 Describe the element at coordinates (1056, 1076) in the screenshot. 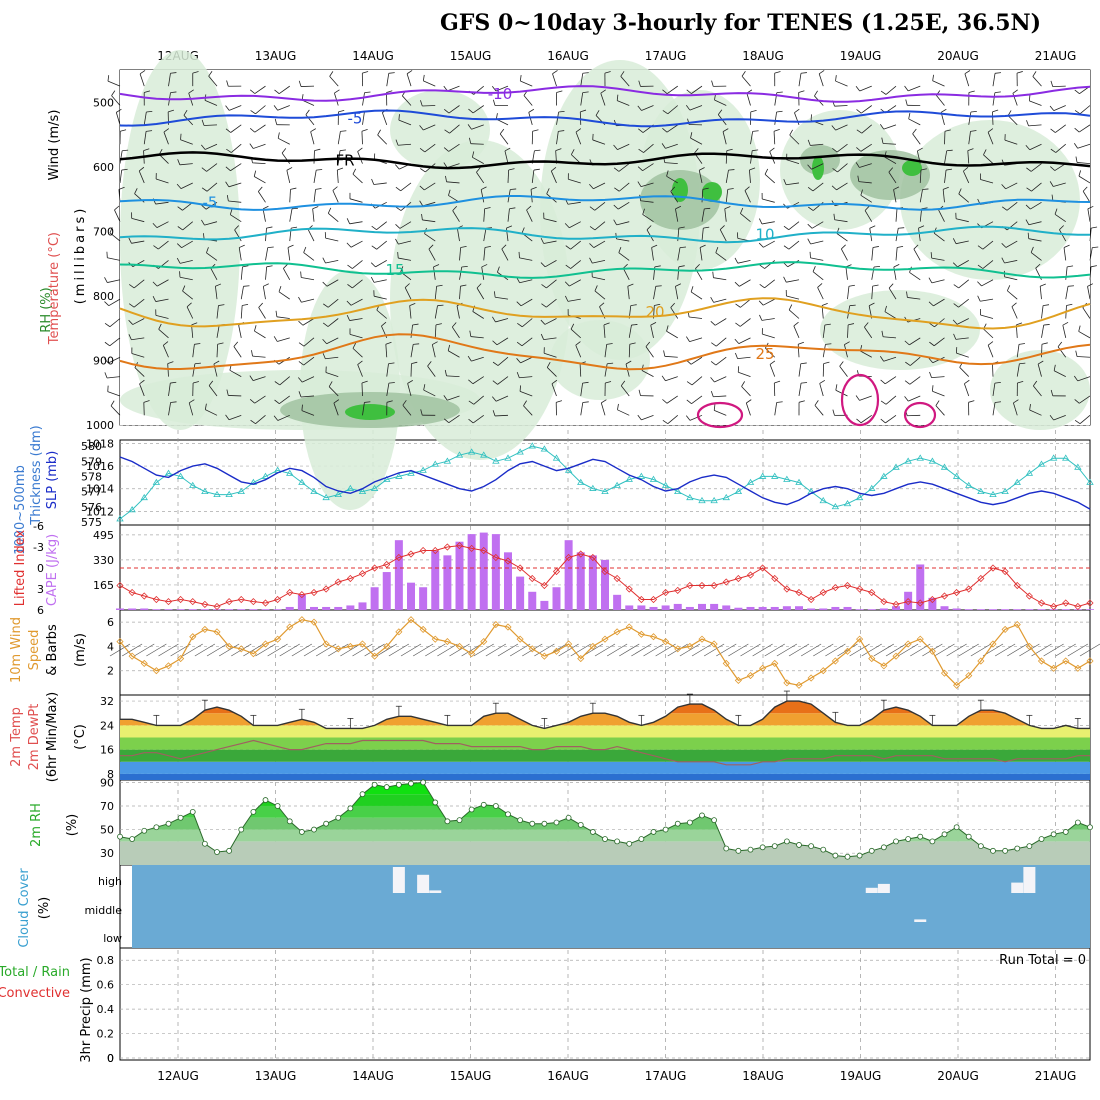

I see `date-label-bottom: 21AUG` at that location.